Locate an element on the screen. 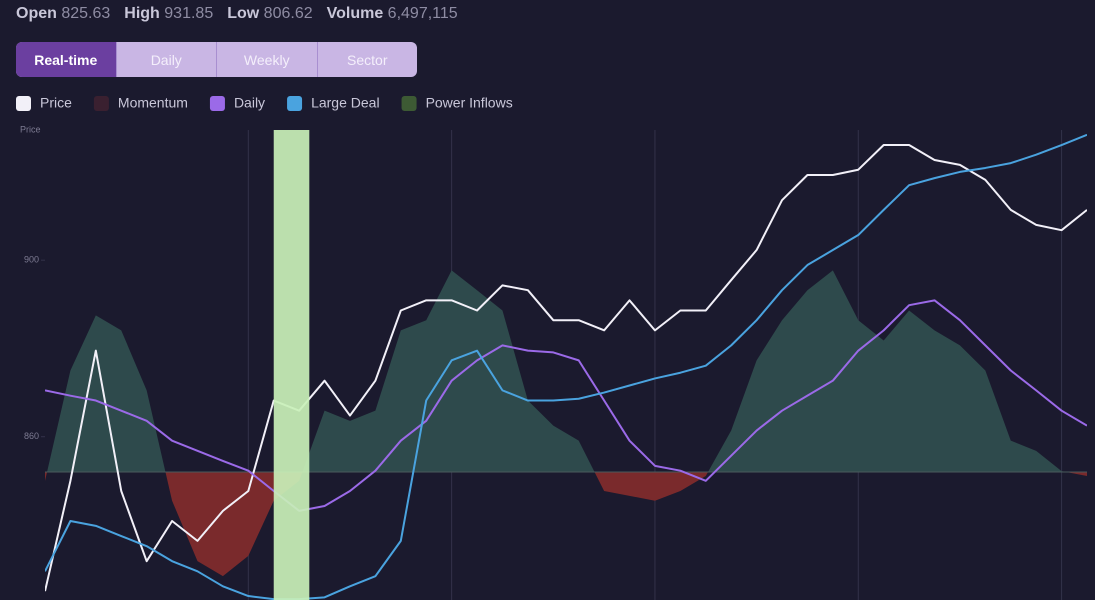  legend-label: Large Deal is located at coordinates (345, 103).